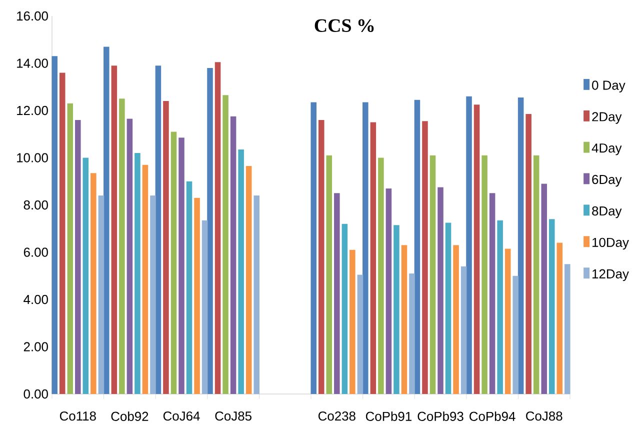 This screenshot has height=434, width=642. I want to click on y-tick-label: 6.00, so click(36, 252).